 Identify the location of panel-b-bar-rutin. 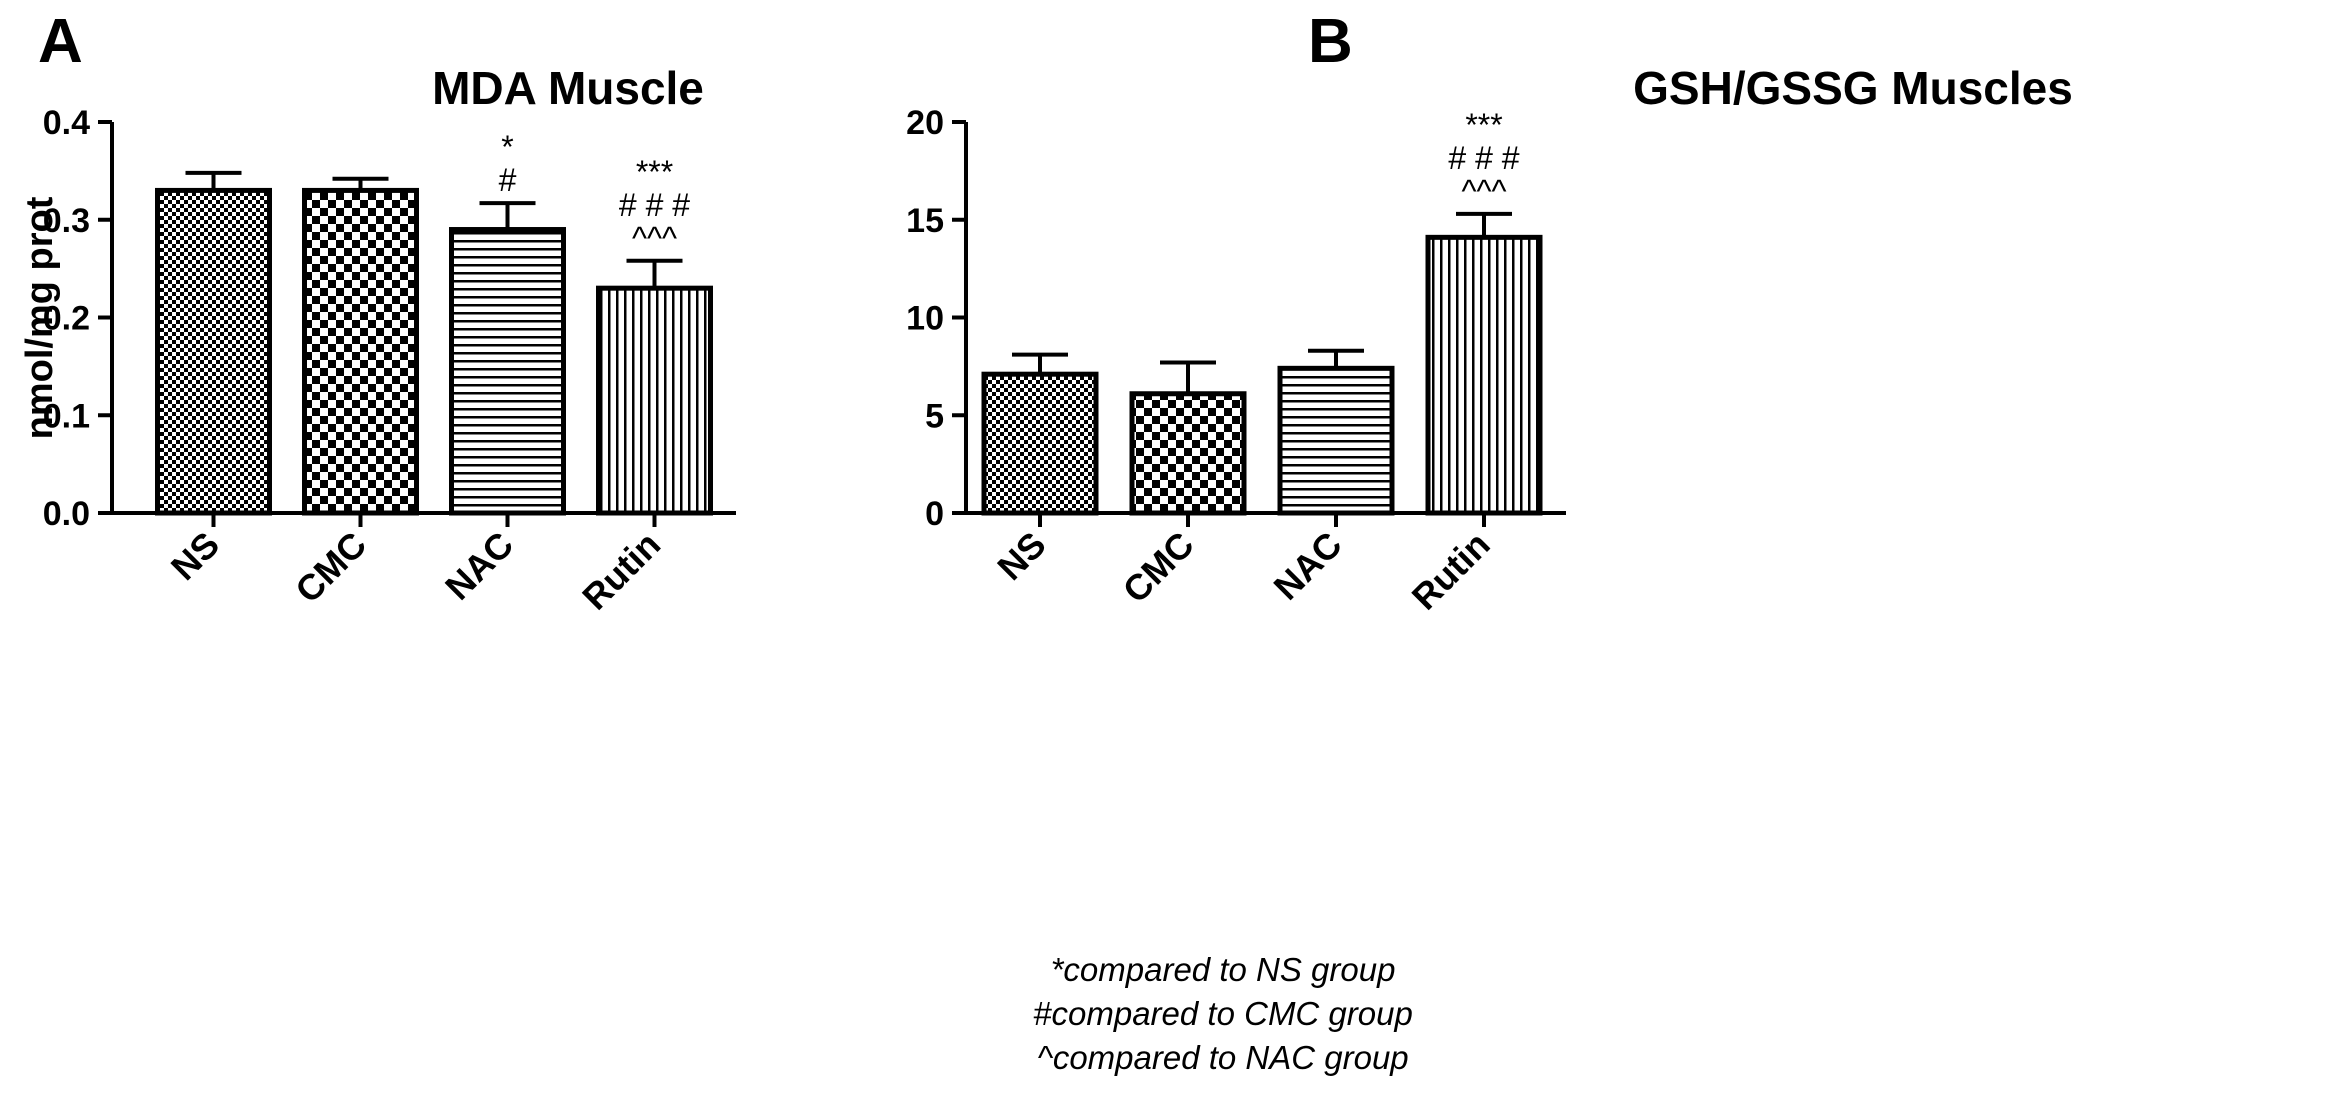
(1484, 375).